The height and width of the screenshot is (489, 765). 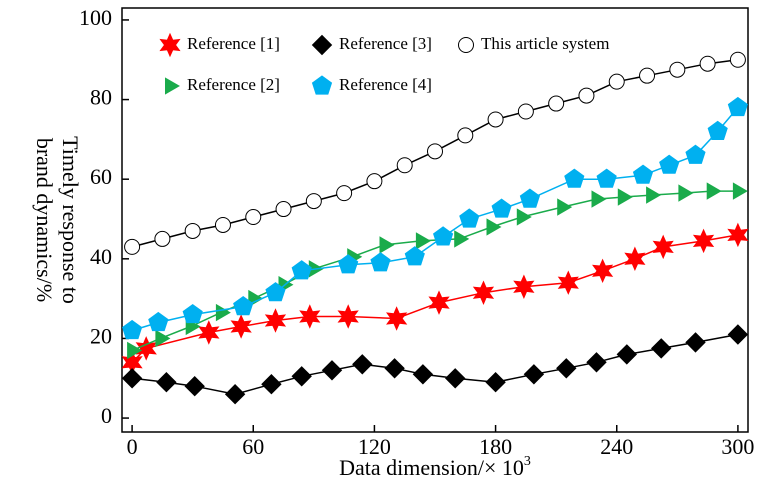 What do you see at coordinates (385, 43) in the screenshot?
I see `legend-label: Reference [3]` at bounding box center [385, 43].